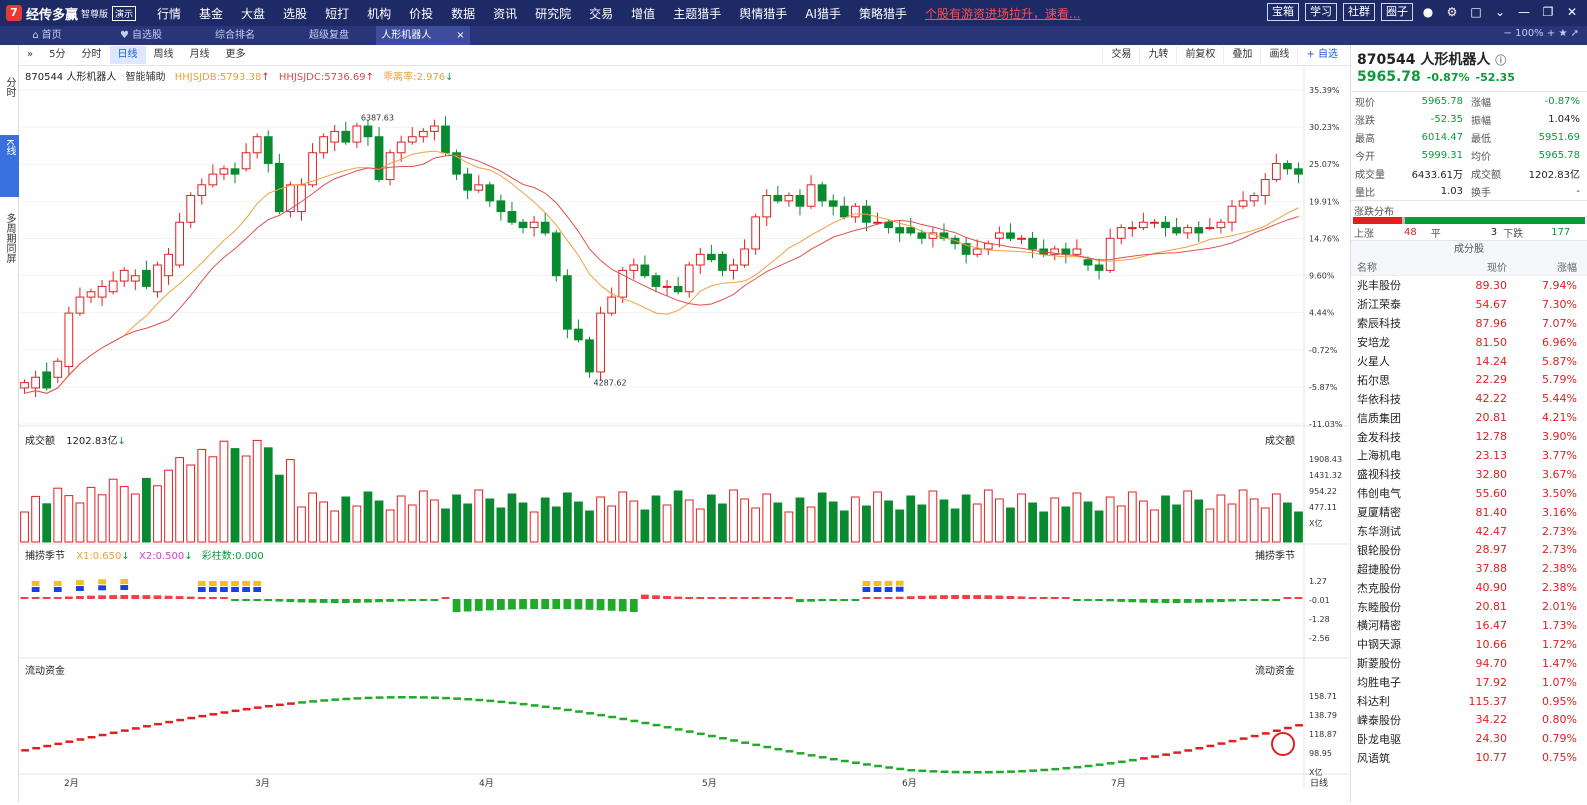 Image resolution: width=1587 pixels, height=805 pixels. Describe the element at coordinates (1397, 12) in the screenshot. I see `circle-button: 圈子` at that location.